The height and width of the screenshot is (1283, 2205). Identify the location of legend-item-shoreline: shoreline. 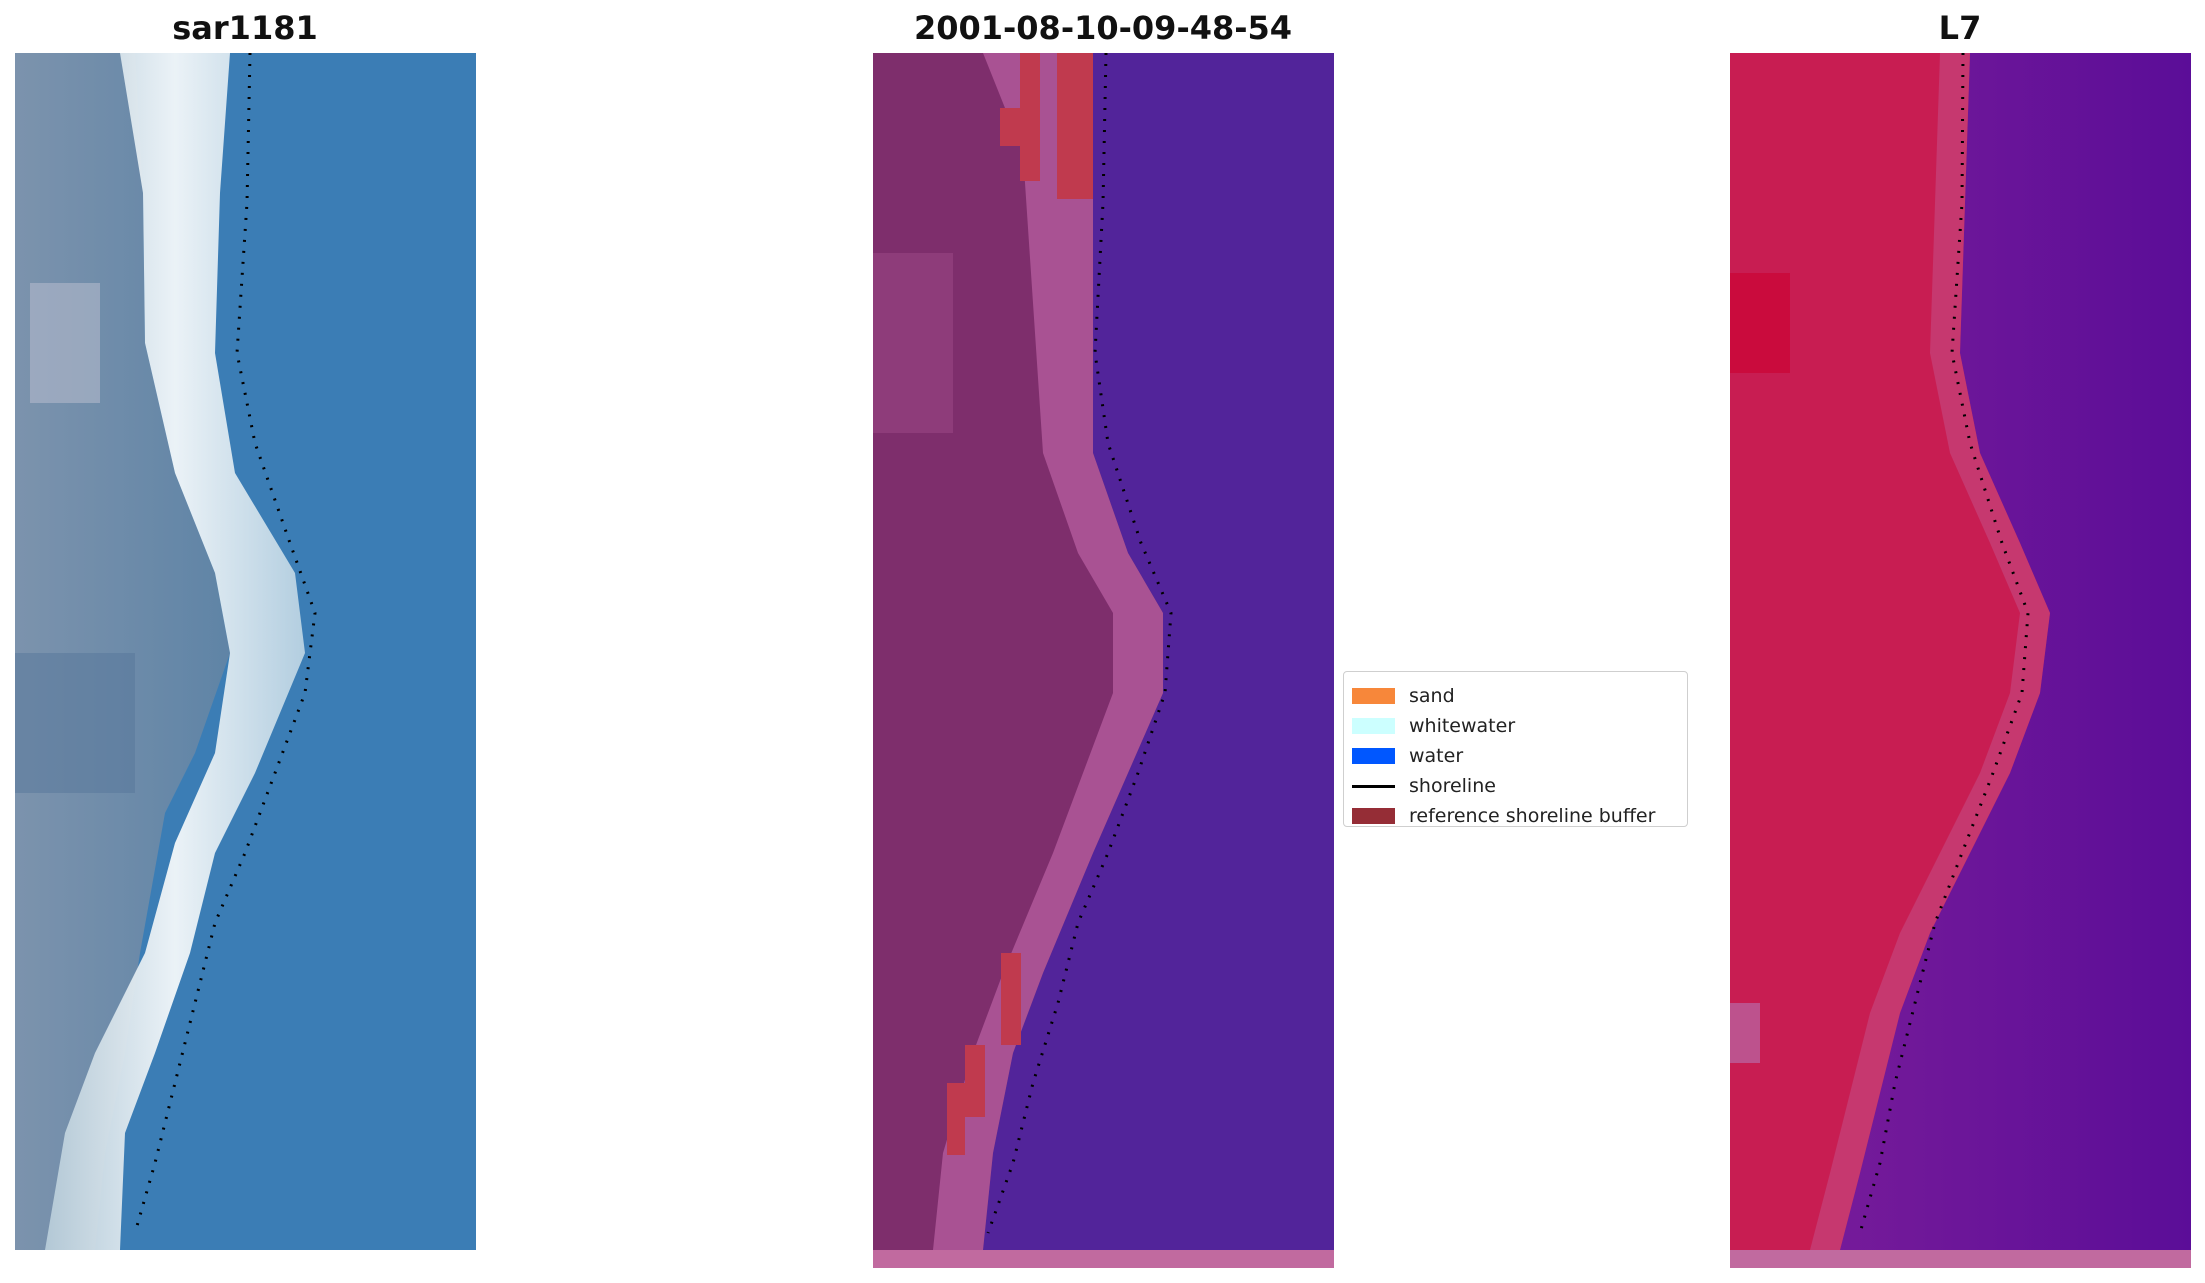
(1424, 786).